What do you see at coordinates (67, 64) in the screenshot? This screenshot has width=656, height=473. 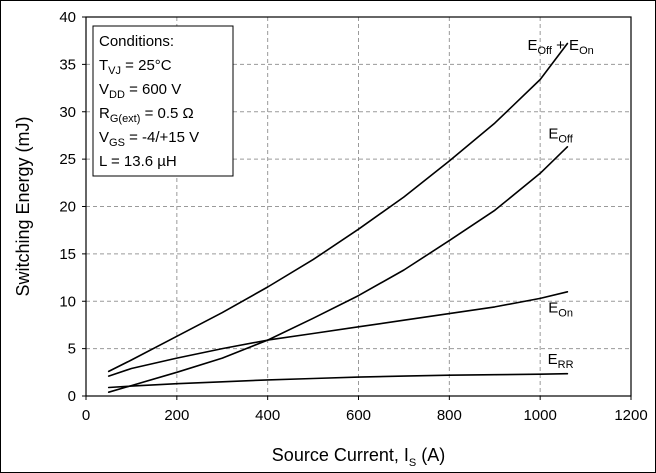 I see `y-tick-label: 35` at bounding box center [67, 64].